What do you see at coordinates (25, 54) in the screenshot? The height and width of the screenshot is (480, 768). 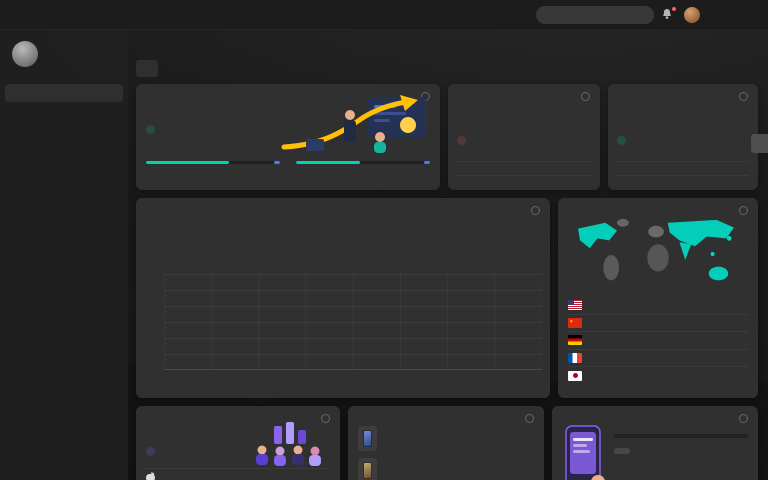 I see `profile-avatar` at bounding box center [25, 54].